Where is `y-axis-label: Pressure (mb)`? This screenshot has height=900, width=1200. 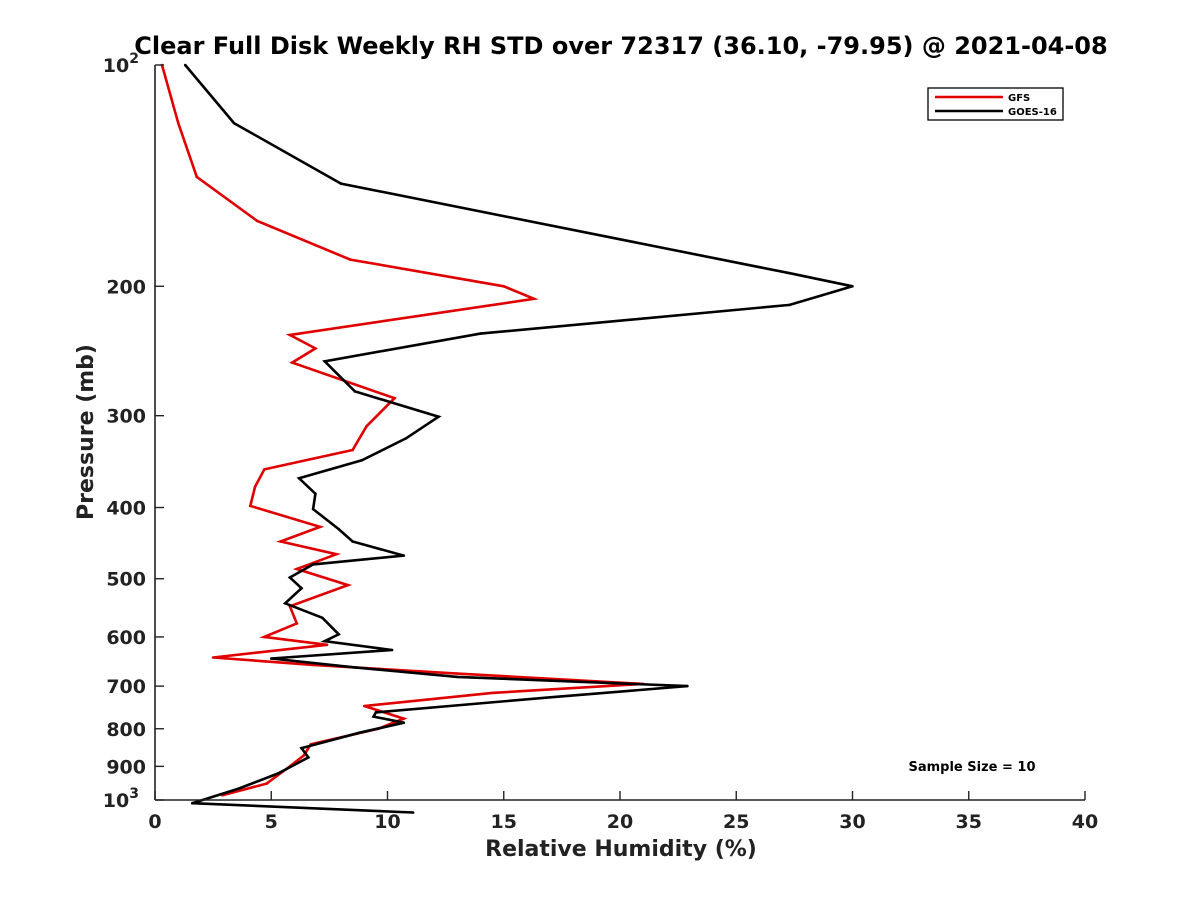
y-axis-label: Pressure (mb) is located at coordinates (86, 432).